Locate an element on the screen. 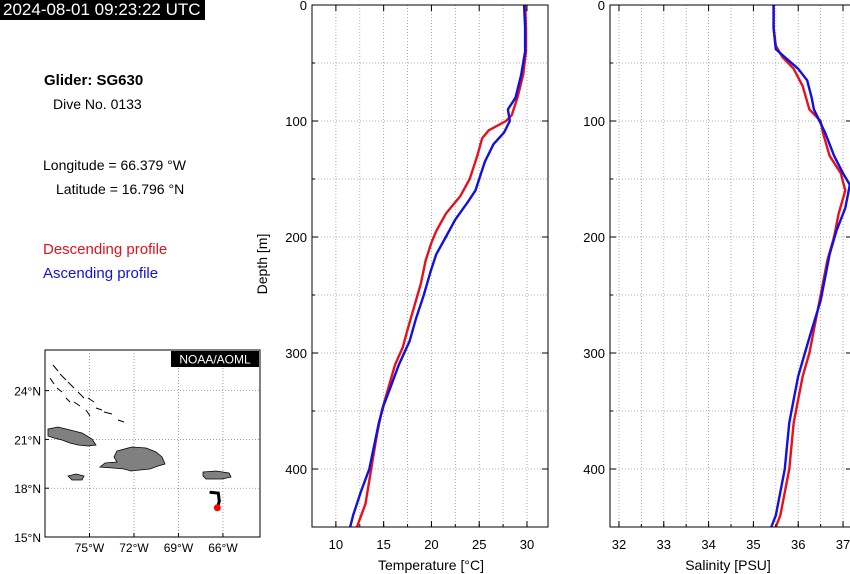 Image resolution: width=850 pixels, height=574 pixels. depth-y-axis-label: Depth [m] is located at coordinates (262, 264).